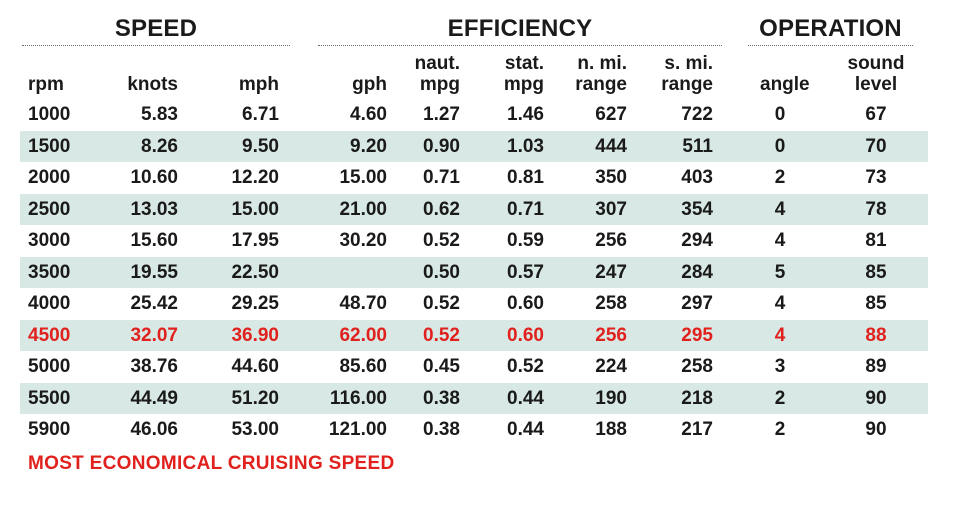 This screenshot has width=953, height=505. What do you see at coordinates (154, 240) in the screenshot?
I see `cell-knots: 15.60` at bounding box center [154, 240].